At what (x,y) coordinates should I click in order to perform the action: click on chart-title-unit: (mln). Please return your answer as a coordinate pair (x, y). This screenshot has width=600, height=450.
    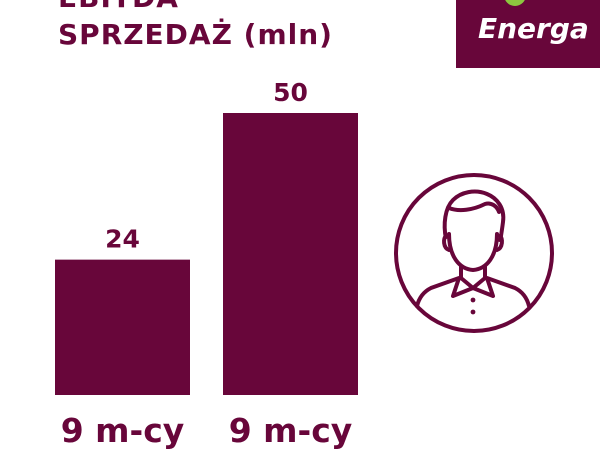
    Looking at the image, I should click on (288, 34).